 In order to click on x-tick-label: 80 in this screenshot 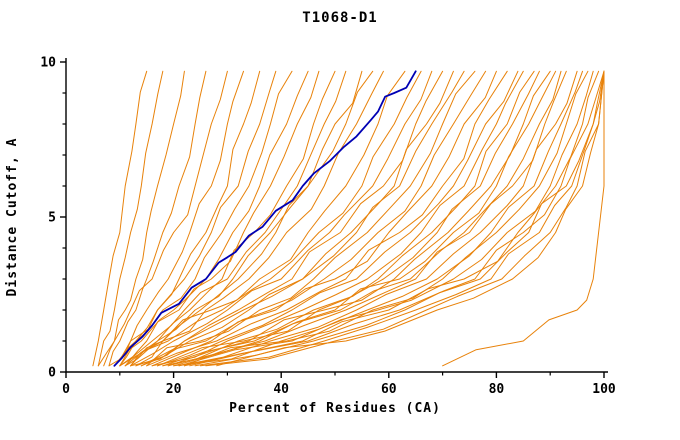, I will do `click(497, 389)`.